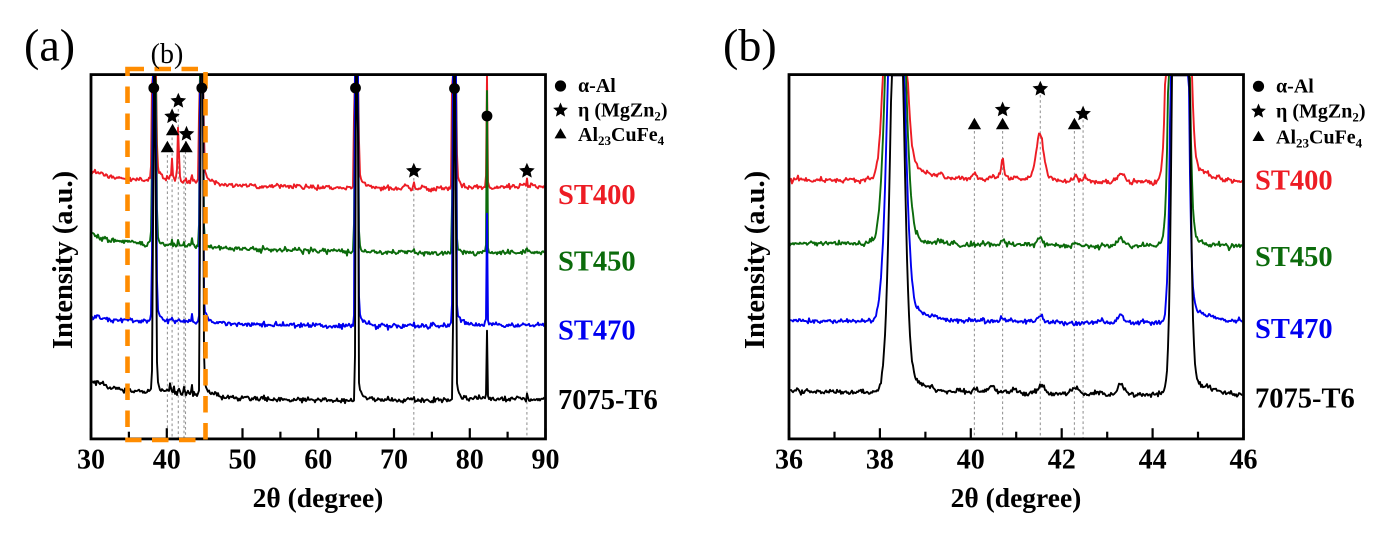  What do you see at coordinates (1244, 460) in the screenshot?
I see `svg-text: 46` at bounding box center [1244, 460].